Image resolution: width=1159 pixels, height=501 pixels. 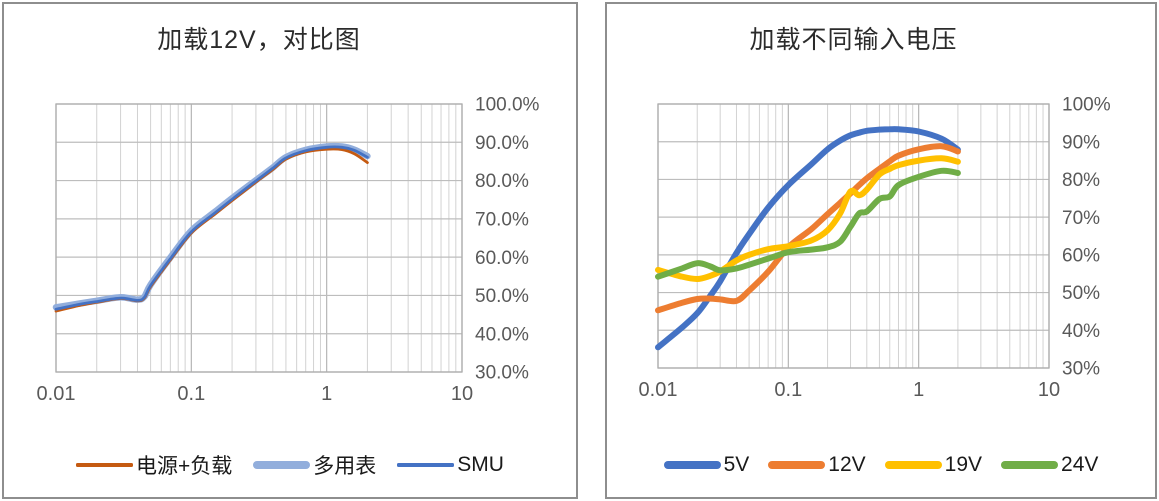 What do you see at coordinates (480, 464) in the screenshot?
I see `legend-label-smu: SMU` at bounding box center [480, 464].